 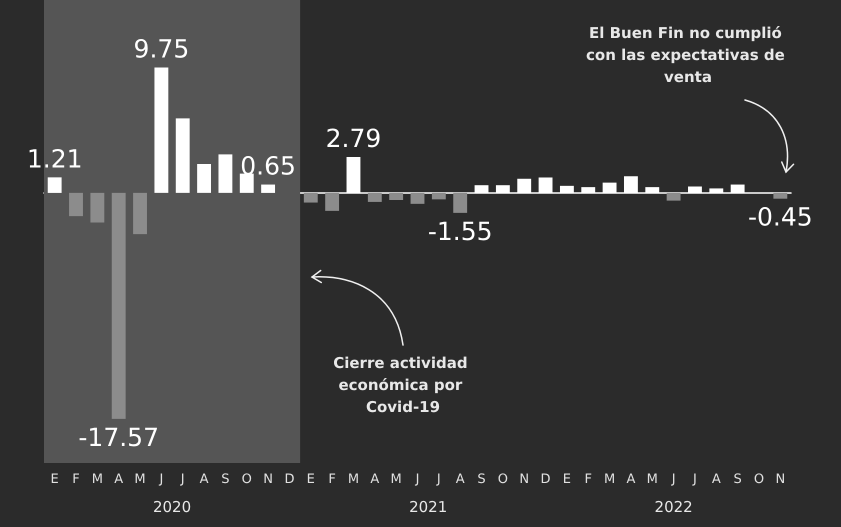 What do you see at coordinates (118, 437) in the screenshot?
I see `data-label: -17.57` at bounding box center [118, 437].